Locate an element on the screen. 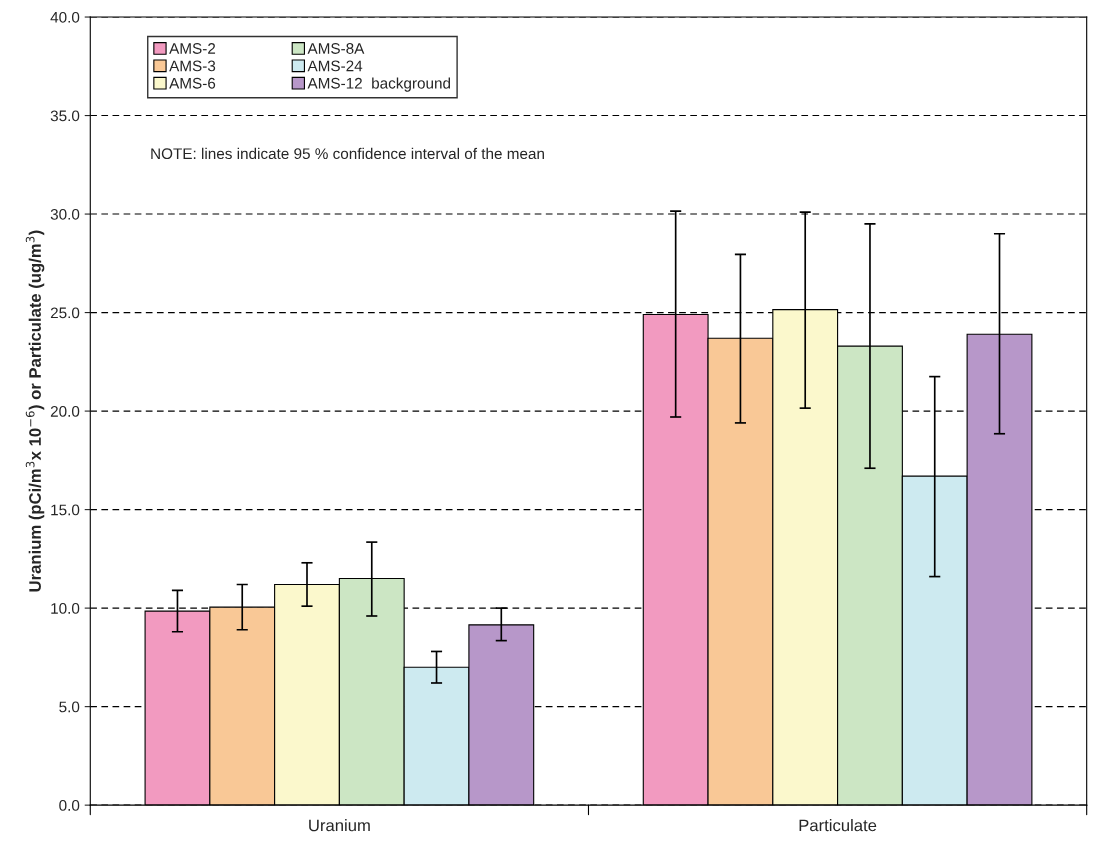 This screenshot has width=1101, height=852. y-tick-label: 25.0 is located at coordinates (65, 313).